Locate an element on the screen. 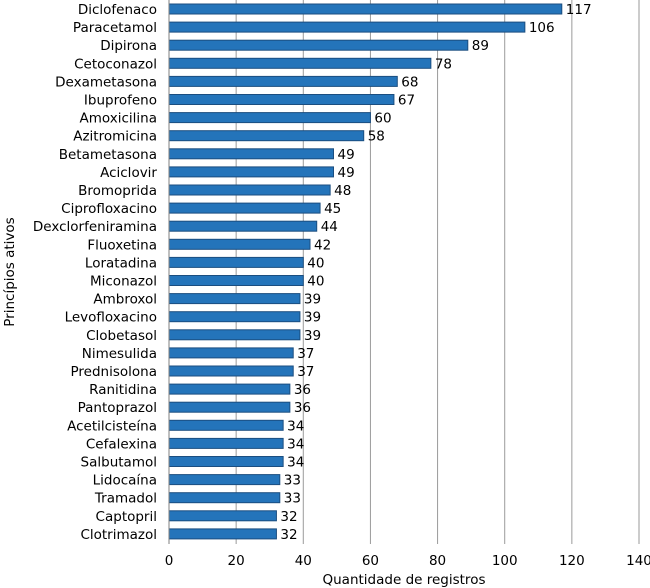 Image resolution: width=650 pixels, height=588 pixels. x-tick-label: 40 is located at coordinates (303, 561).